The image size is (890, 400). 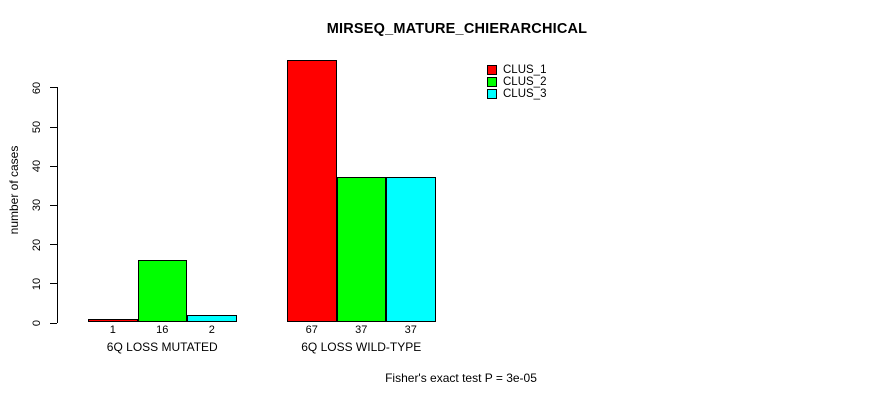 I want to click on bar-clus_2-group1, so click(x=162, y=291).